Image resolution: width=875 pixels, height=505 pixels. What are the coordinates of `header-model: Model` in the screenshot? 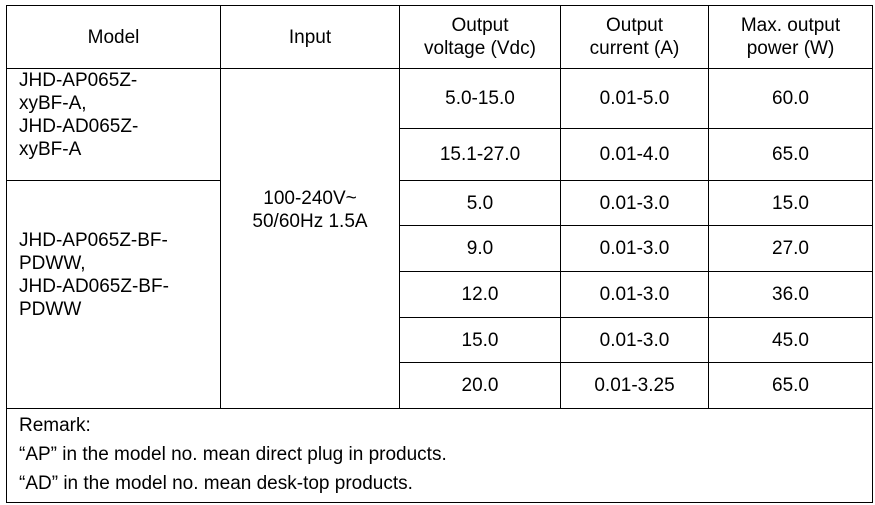 It's located at (113, 37).